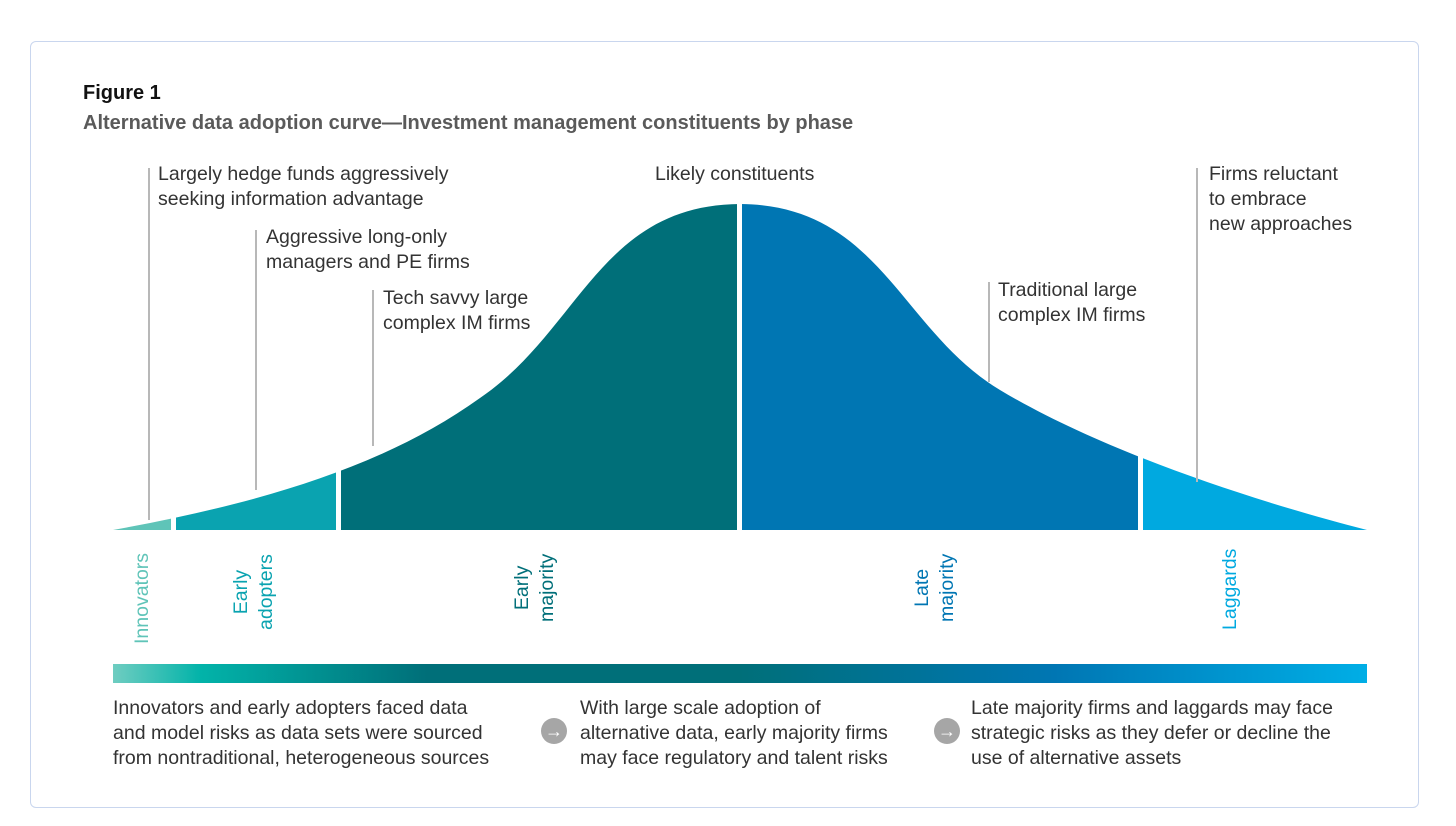 This screenshot has width=1456, height=826. Describe the element at coordinates (142, 598) in the screenshot. I see `phase-label-innovators: Innovators` at that location.